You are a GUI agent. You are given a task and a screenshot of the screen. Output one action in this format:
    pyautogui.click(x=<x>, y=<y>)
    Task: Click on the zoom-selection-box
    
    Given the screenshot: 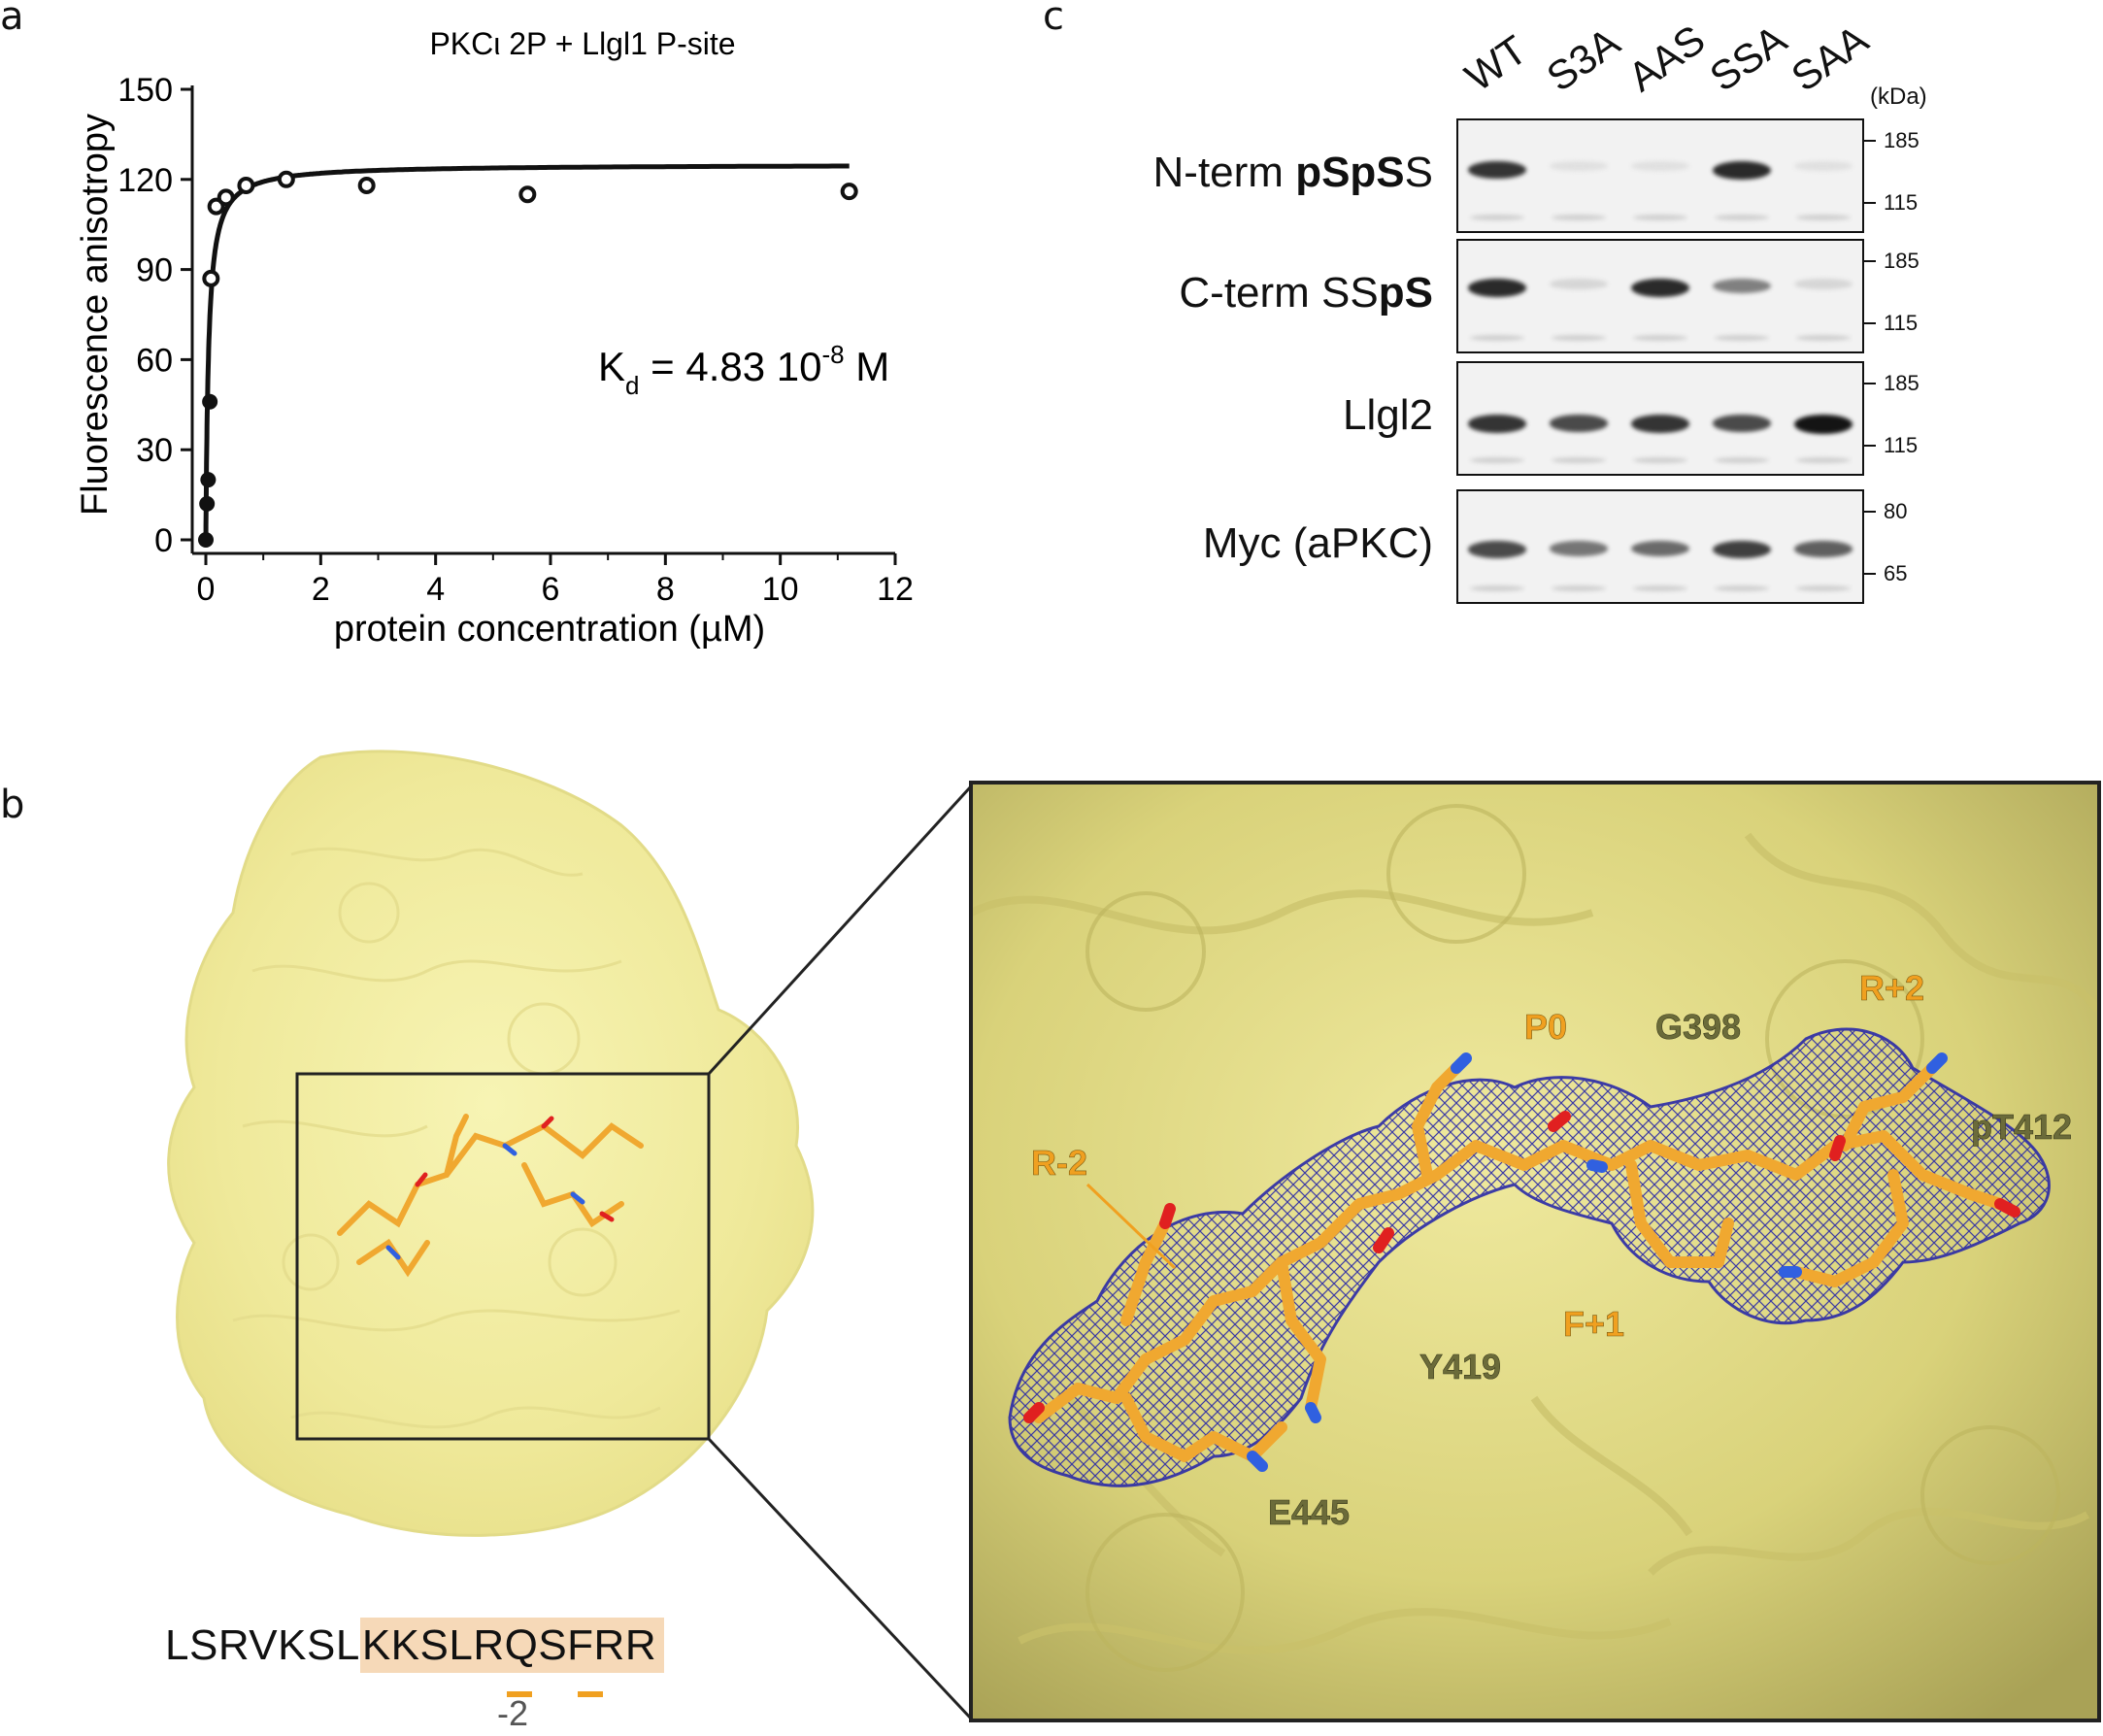 What is the action you would take?
    pyautogui.click(x=503, y=1256)
    